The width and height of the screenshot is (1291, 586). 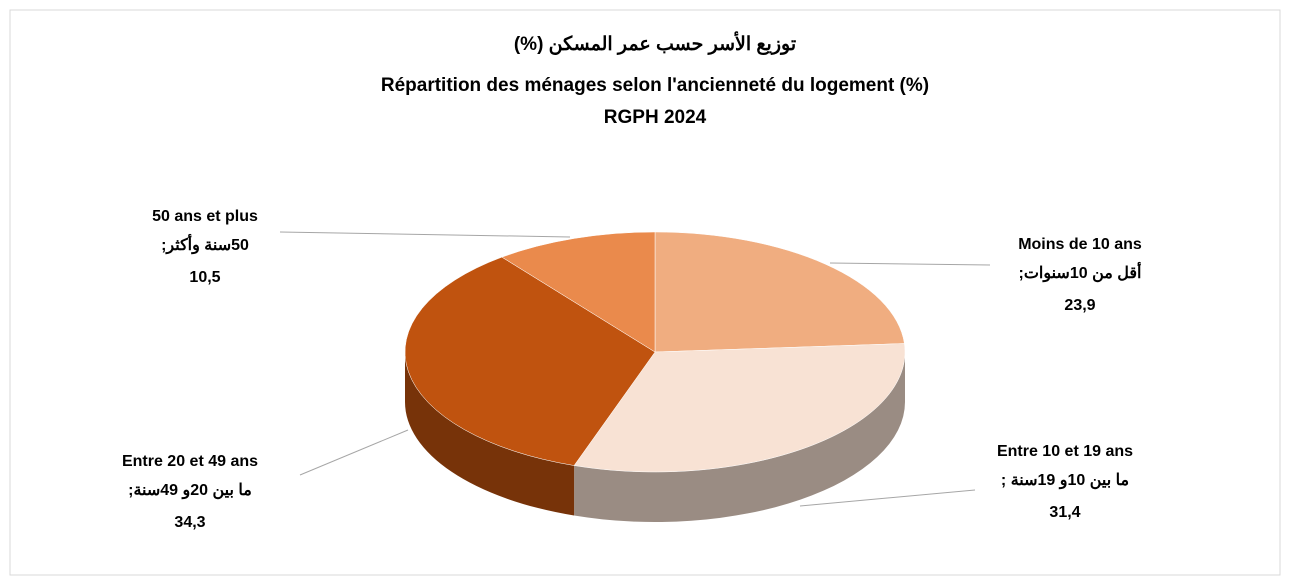 What do you see at coordinates (190, 461) in the screenshot?
I see `data-label-category: Entre 20 et 49 ans` at bounding box center [190, 461].